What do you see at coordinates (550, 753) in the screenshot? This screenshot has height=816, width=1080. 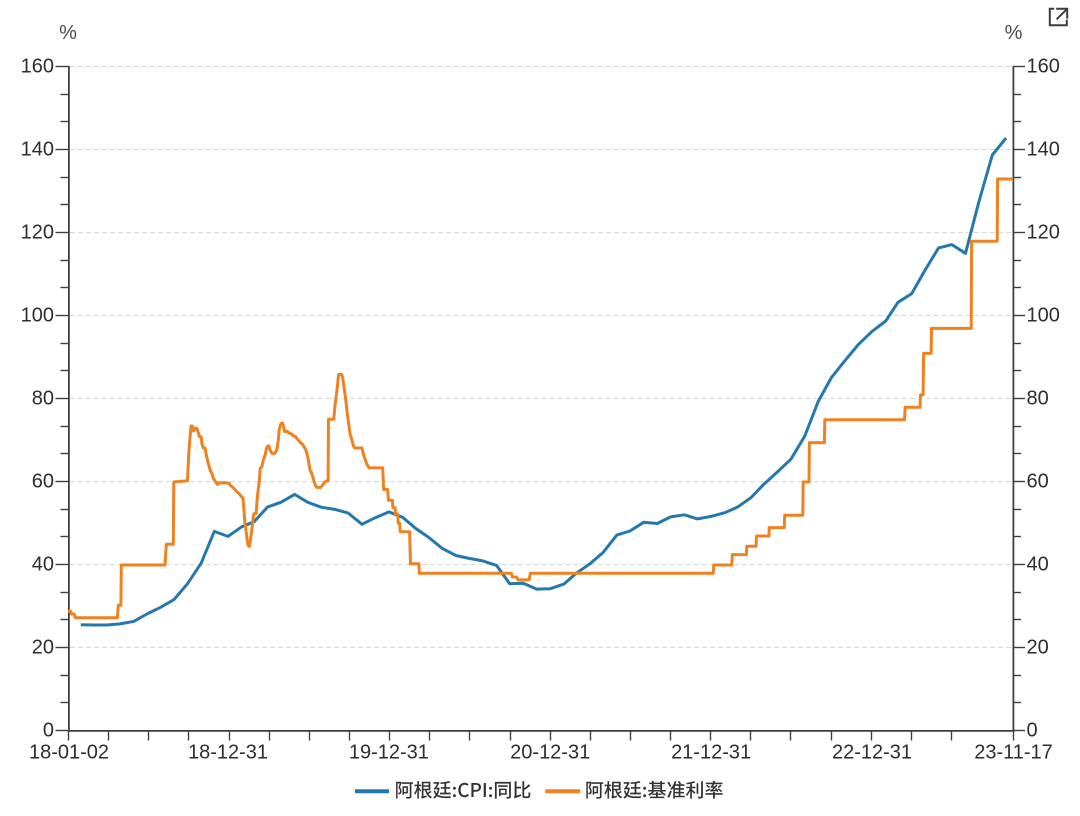 I see `svg-text: 20-12-31` at bounding box center [550, 753].